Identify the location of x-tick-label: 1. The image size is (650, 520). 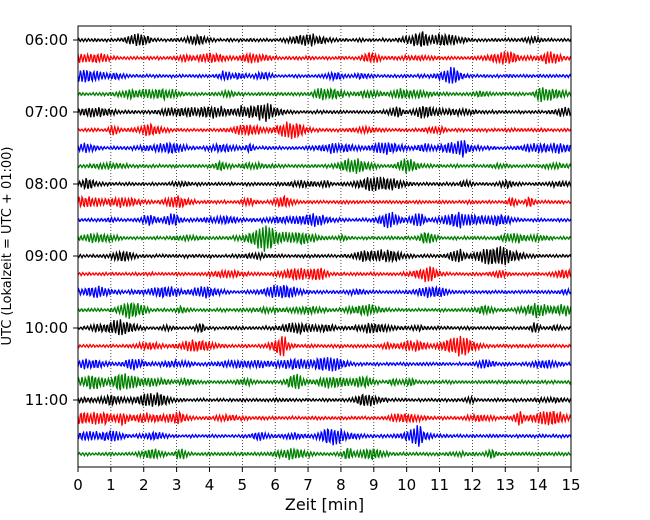
(111, 485).